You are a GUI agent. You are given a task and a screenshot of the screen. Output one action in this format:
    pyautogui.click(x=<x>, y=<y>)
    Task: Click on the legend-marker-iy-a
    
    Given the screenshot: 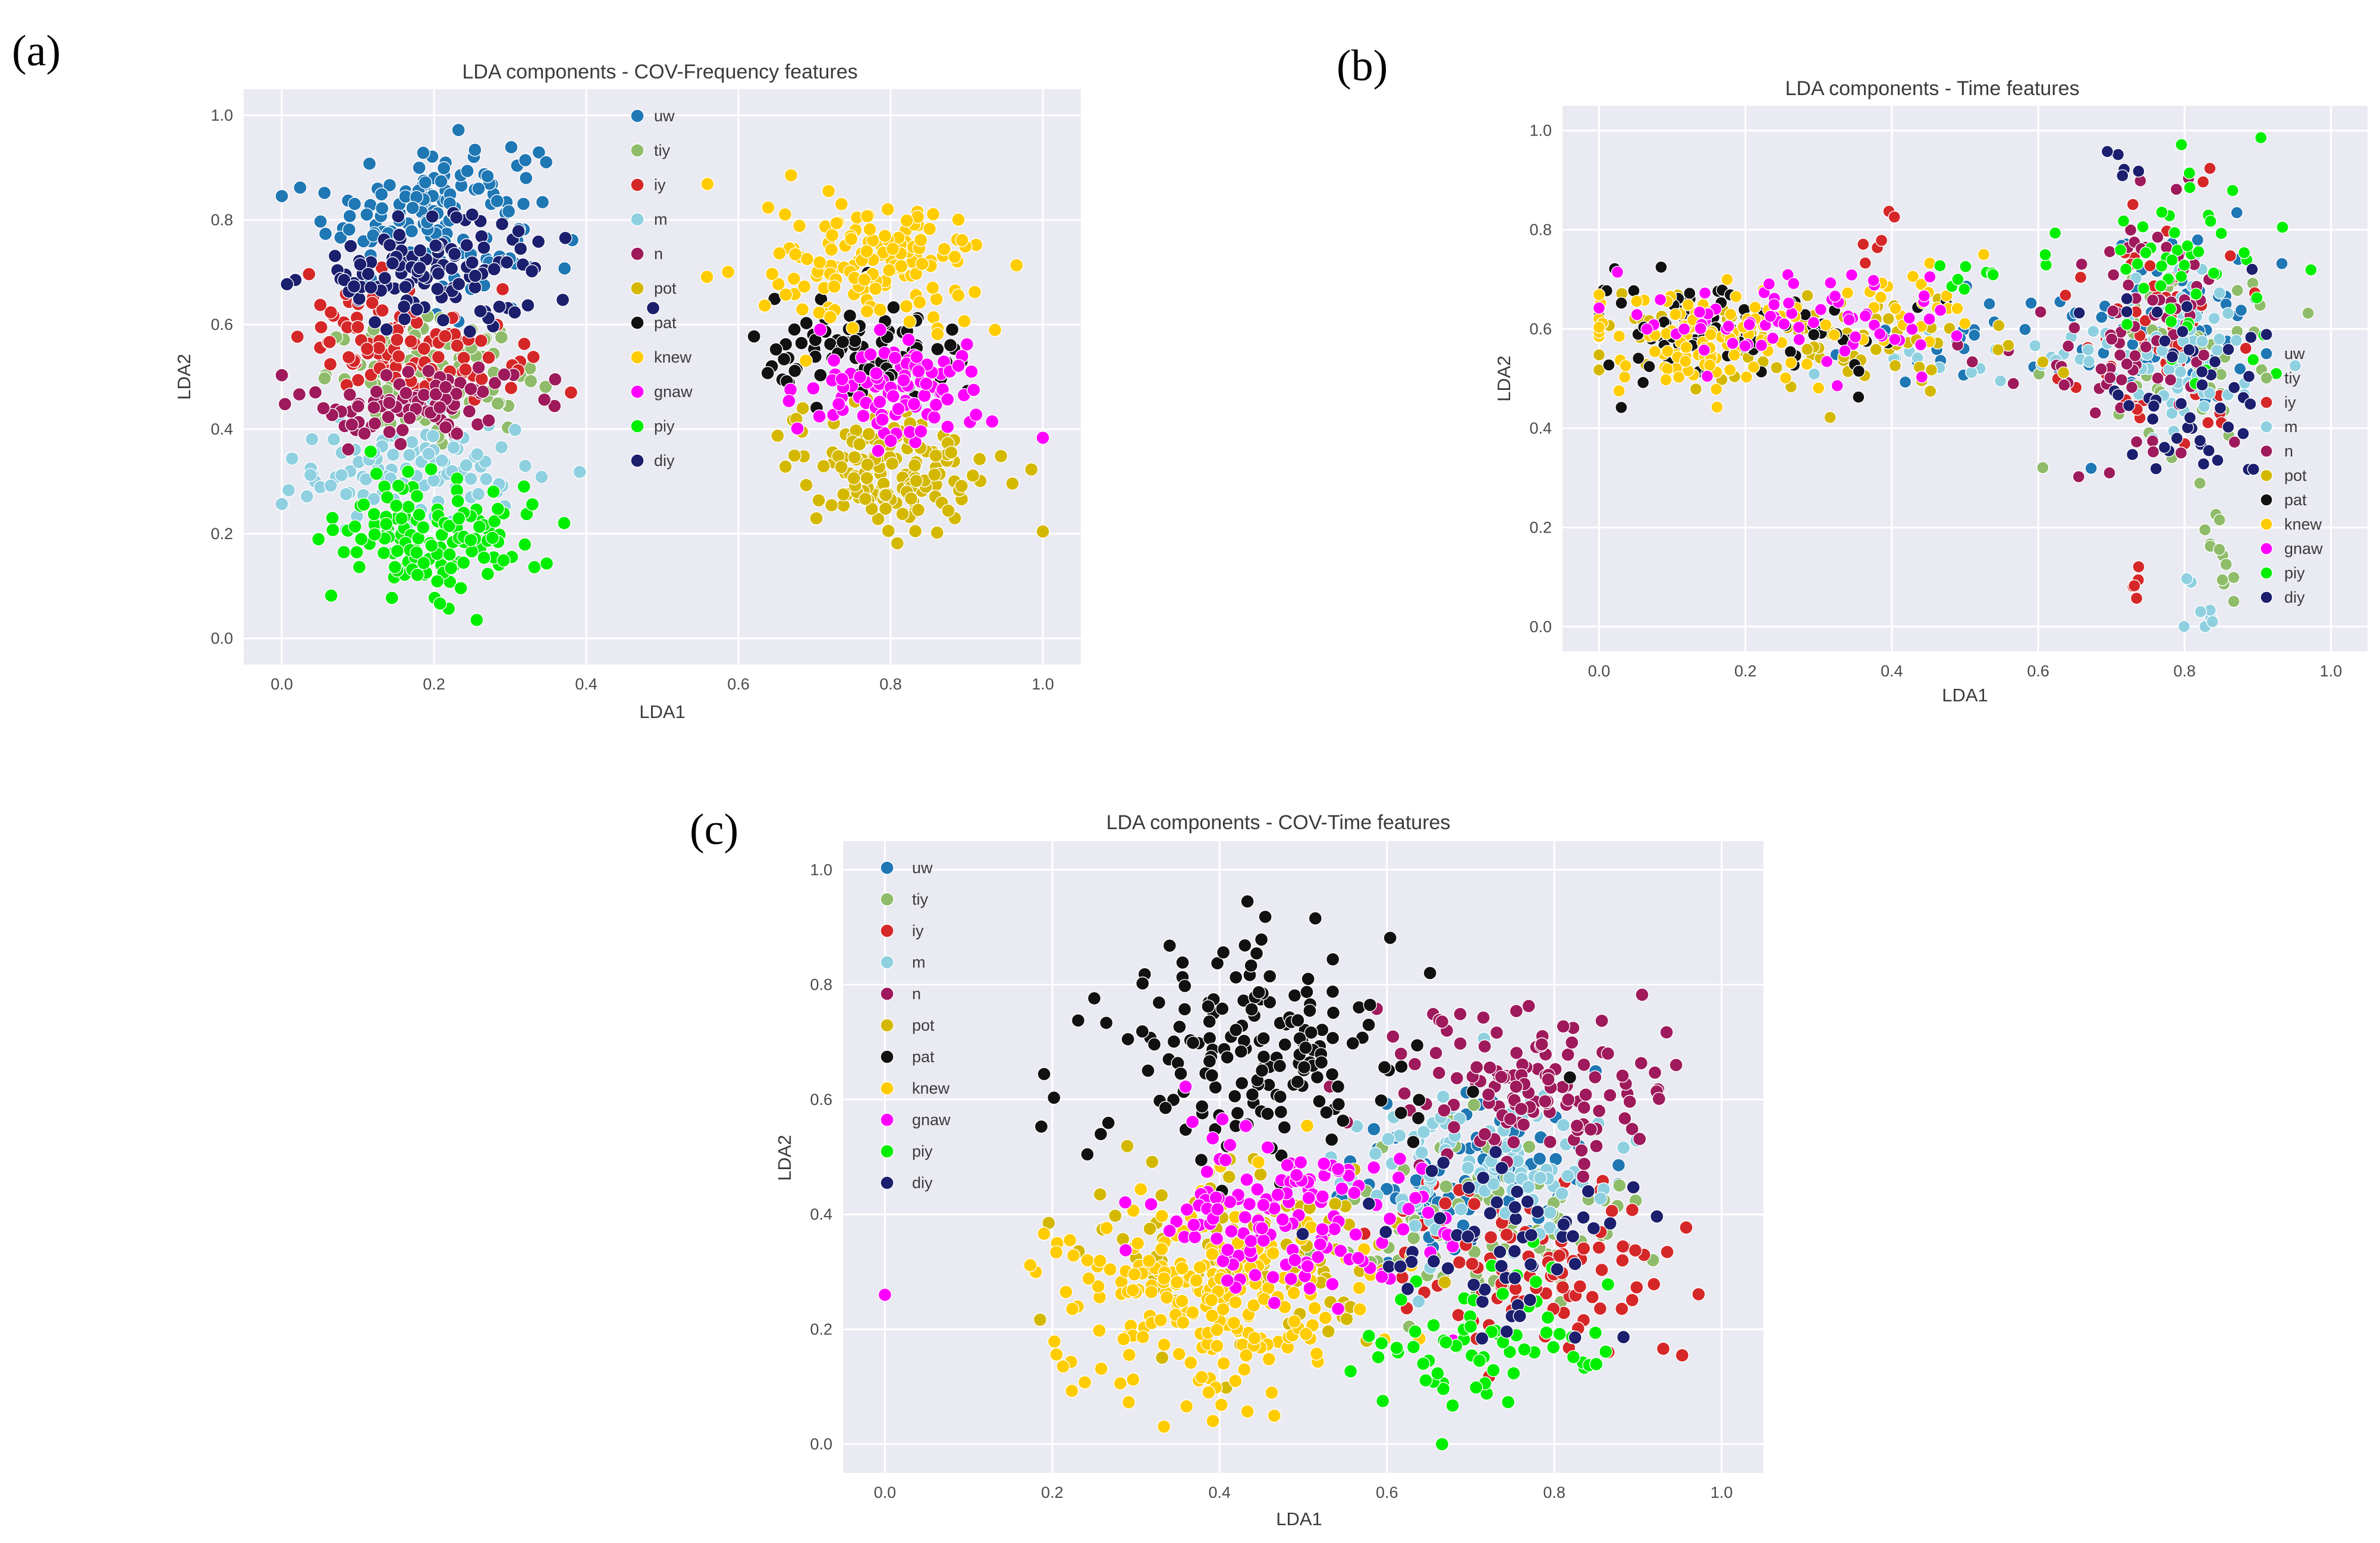 What is the action you would take?
    pyautogui.click(x=637, y=185)
    